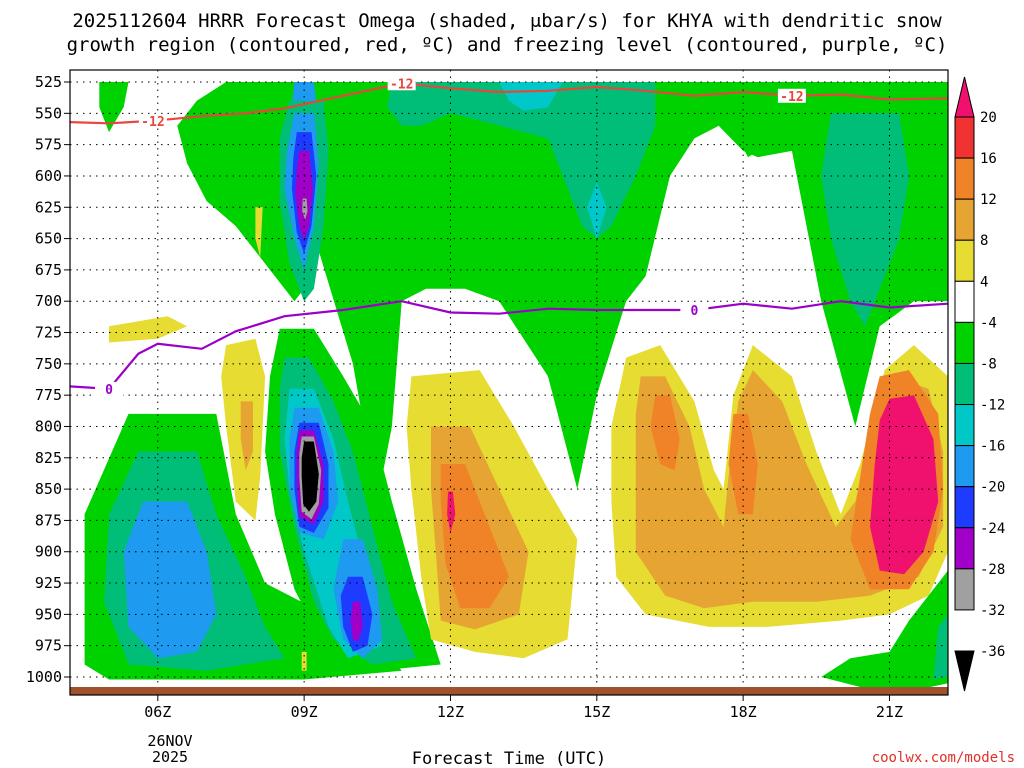 The image size is (1024, 768). I want to click on dgz-contour-label-2: -12, so click(791, 97).